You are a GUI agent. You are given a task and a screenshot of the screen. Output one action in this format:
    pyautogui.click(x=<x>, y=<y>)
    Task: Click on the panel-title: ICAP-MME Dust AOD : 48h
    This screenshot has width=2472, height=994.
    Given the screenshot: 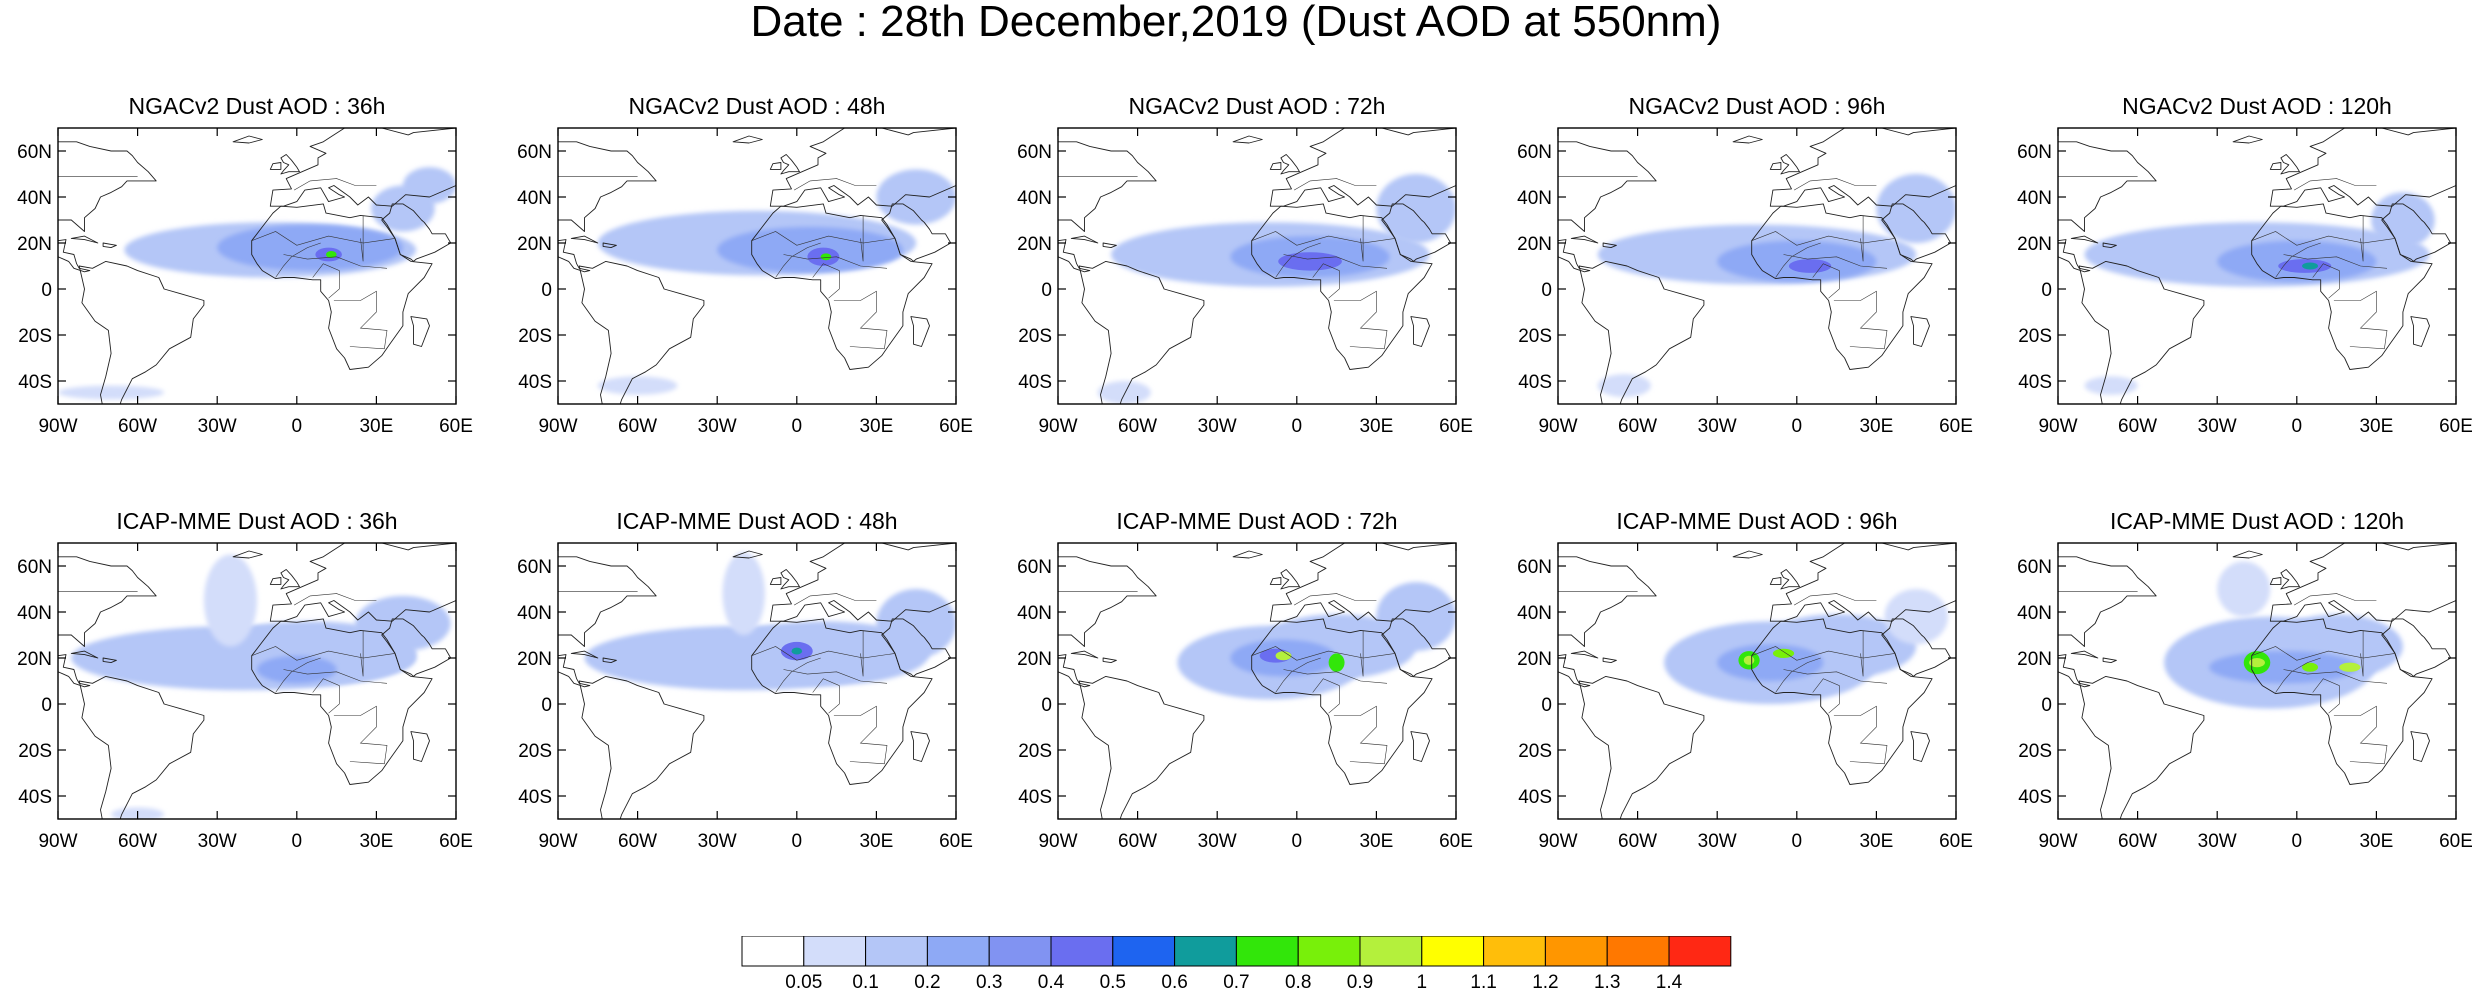 What is the action you would take?
    pyautogui.click(x=756, y=521)
    